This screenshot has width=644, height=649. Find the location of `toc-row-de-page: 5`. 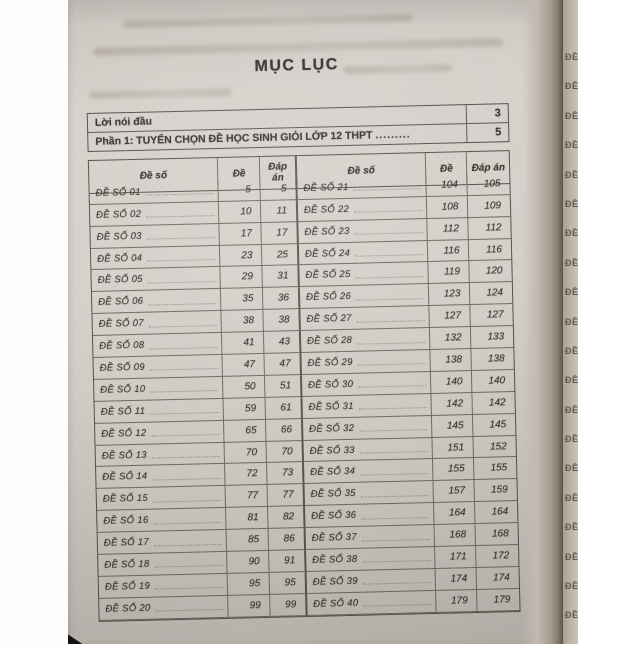

toc-row-de-page: 5 is located at coordinates (240, 190).